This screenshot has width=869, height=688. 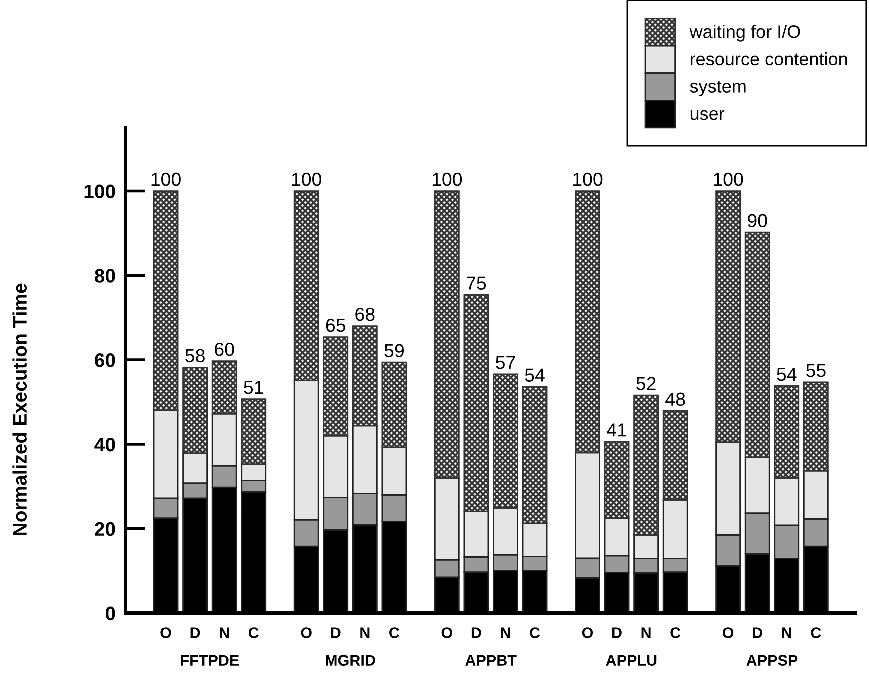 What do you see at coordinates (195, 356) in the screenshot?
I see `total-label: 58` at bounding box center [195, 356].